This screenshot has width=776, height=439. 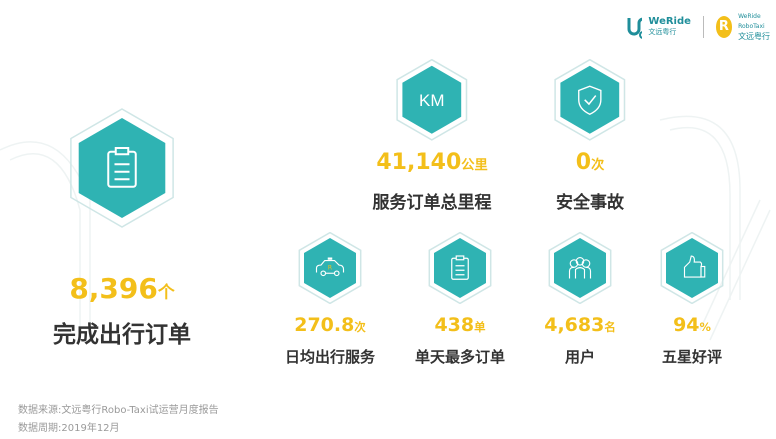 What do you see at coordinates (474, 165) in the screenshot?
I see `unit: 公里` at bounding box center [474, 165].